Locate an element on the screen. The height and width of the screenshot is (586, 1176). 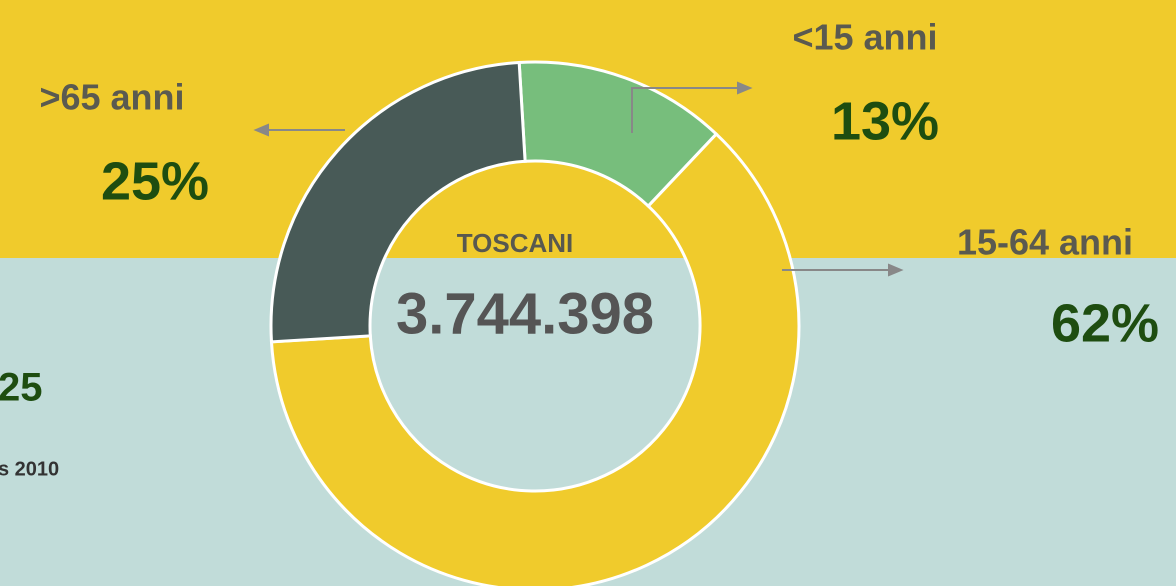
arrow-line is located at coordinates (686, 110).